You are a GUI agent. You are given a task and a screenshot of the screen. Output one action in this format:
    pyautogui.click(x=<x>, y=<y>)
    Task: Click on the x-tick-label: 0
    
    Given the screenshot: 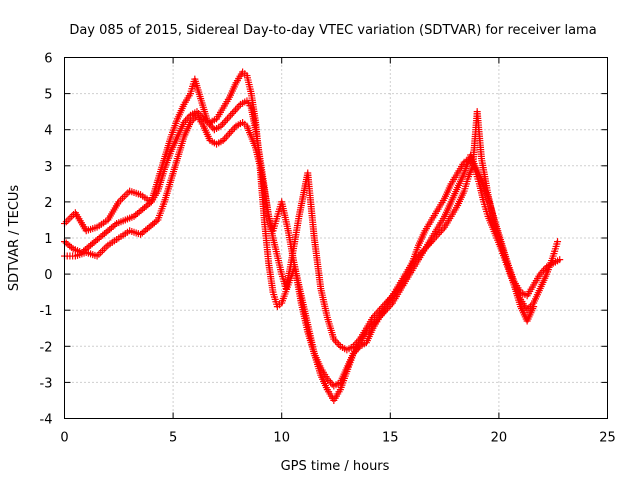 What is the action you would take?
    pyautogui.click(x=64, y=438)
    